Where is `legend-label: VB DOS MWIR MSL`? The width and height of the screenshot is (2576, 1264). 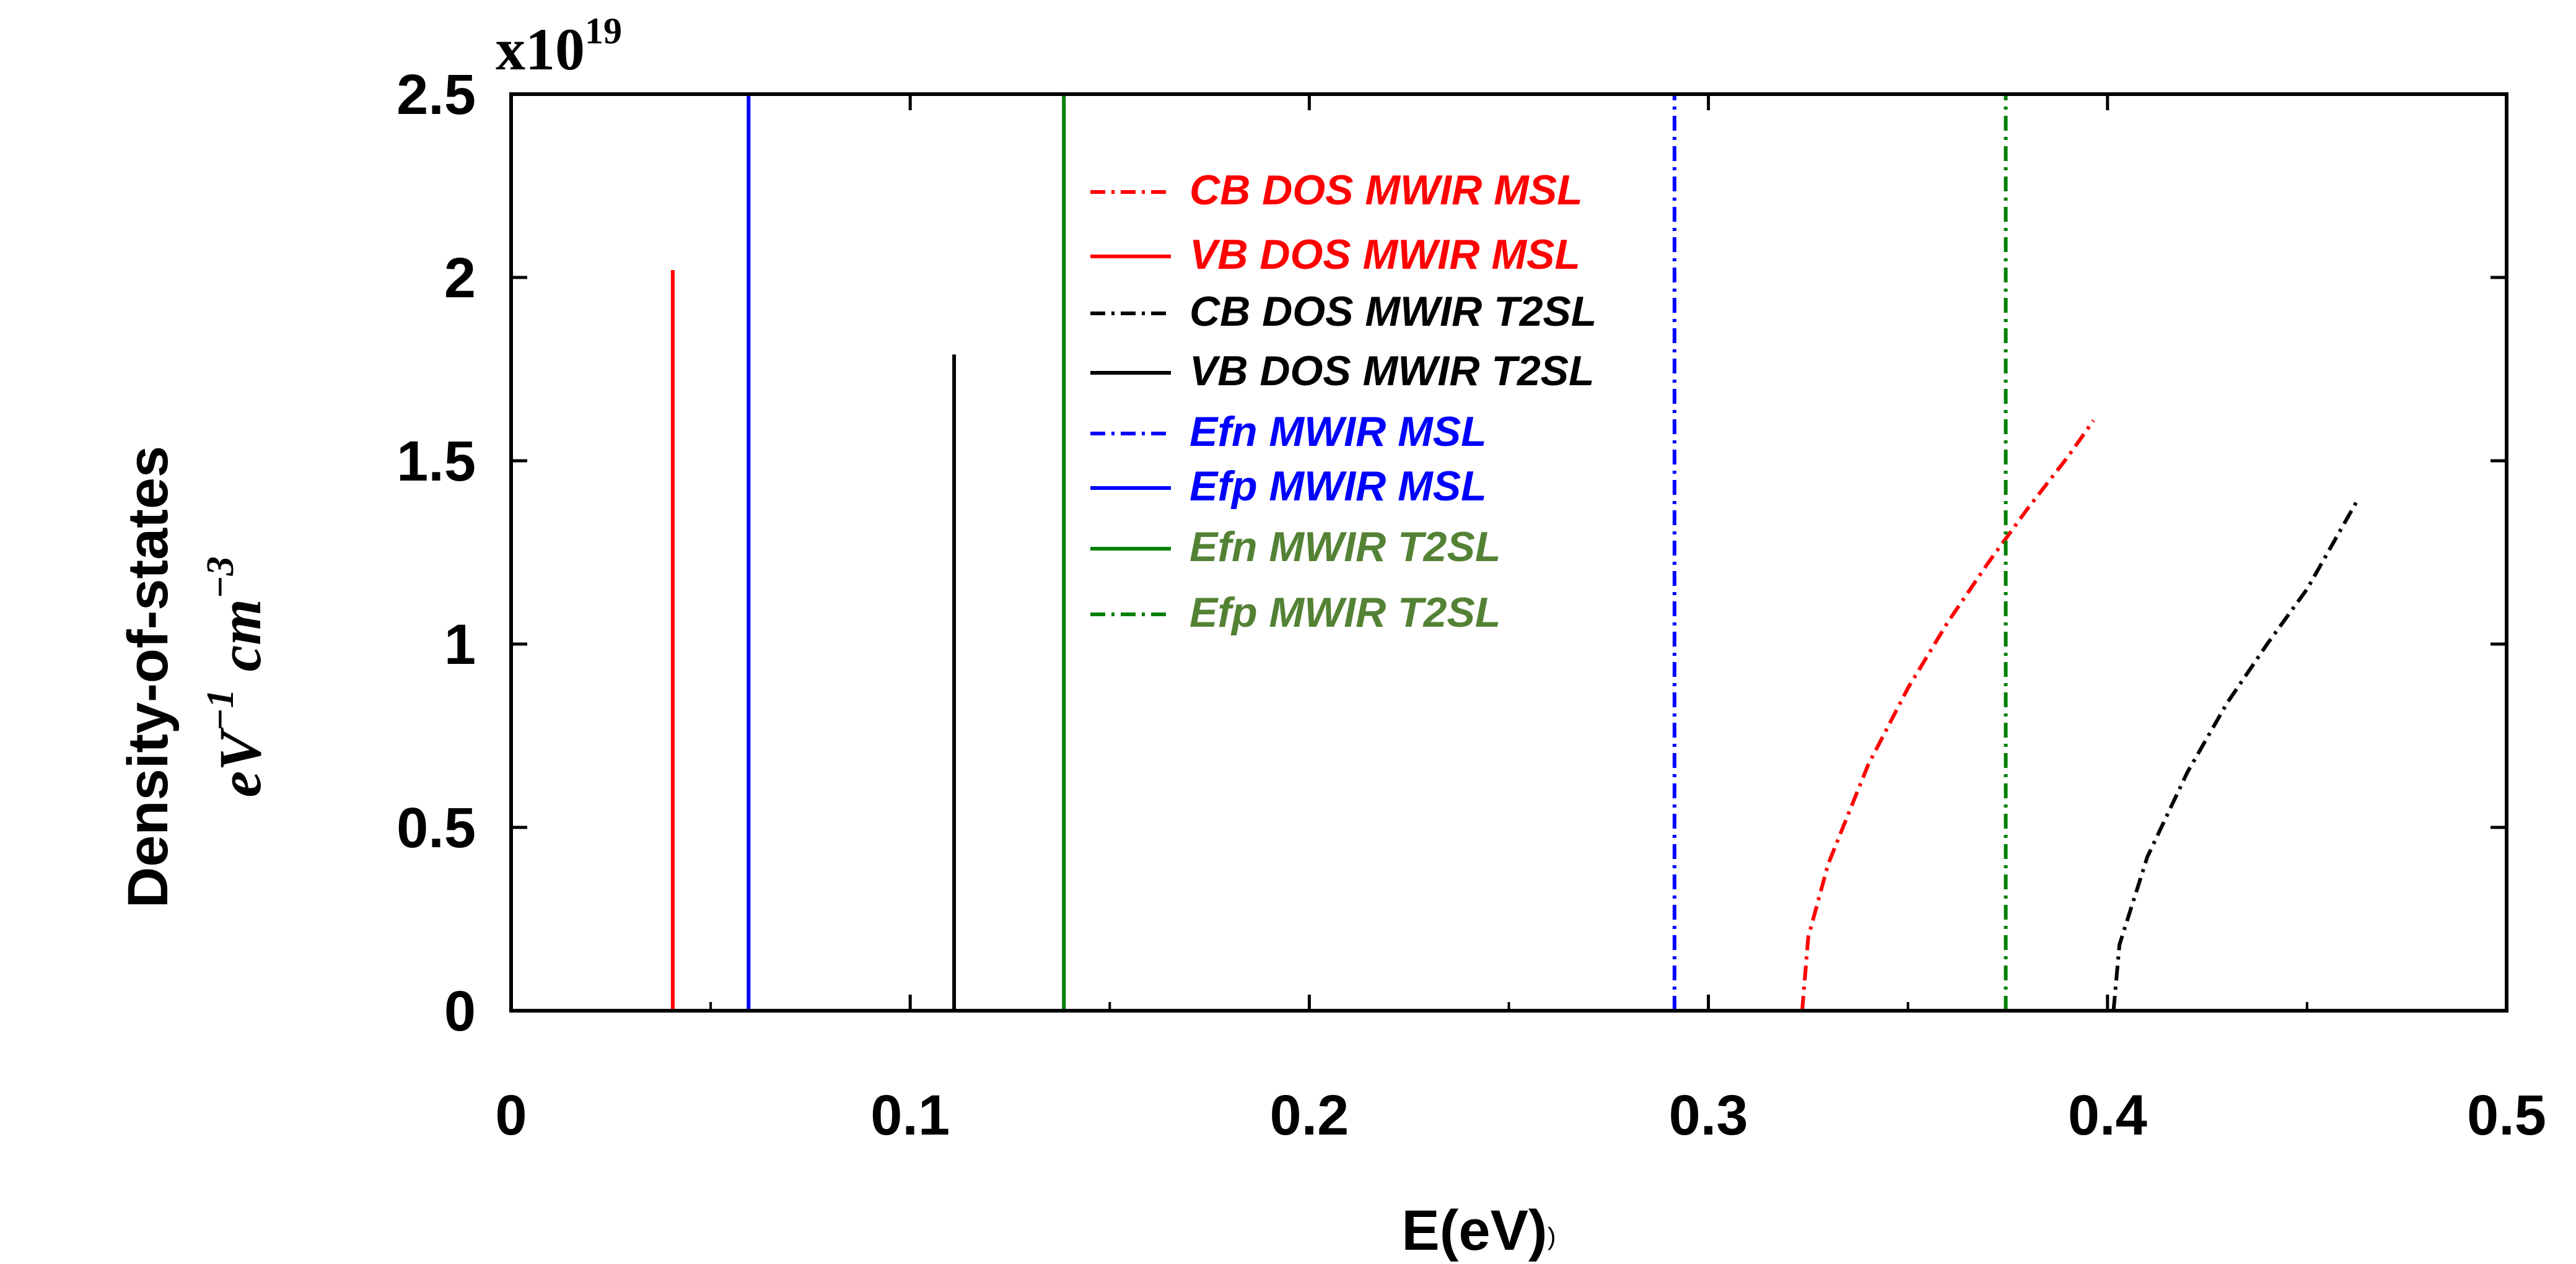 legend-label: VB DOS MWIR MSL is located at coordinates (1384, 254).